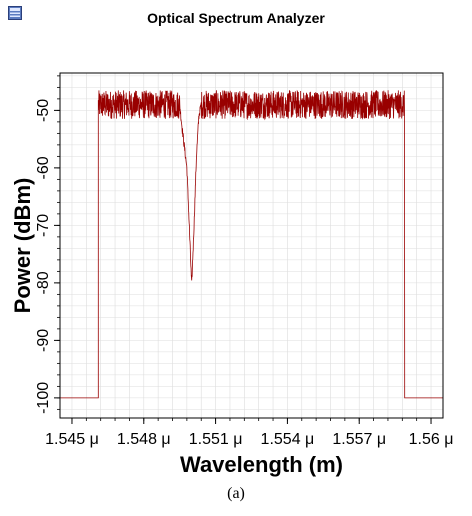 The image size is (472, 516). Describe the element at coordinates (43, 398) in the screenshot. I see `y-tick-label: -100` at that location.